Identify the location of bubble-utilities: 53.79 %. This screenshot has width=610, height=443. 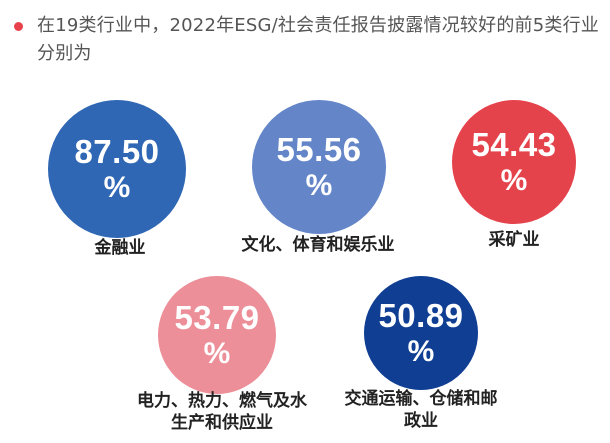
(217, 335).